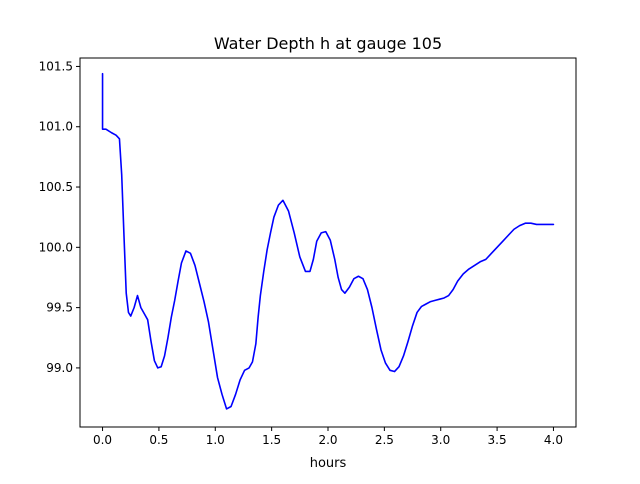 The width and height of the screenshot is (640, 484). I want to click on x-tick-label: 2.5, so click(384, 440).